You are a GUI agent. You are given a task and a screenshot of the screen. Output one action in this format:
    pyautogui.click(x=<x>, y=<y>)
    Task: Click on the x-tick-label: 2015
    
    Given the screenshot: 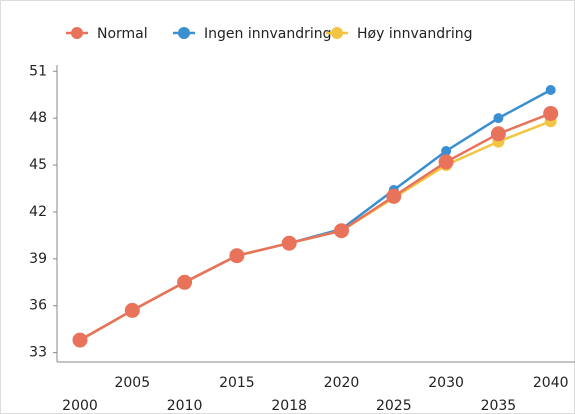 What is the action you would take?
    pyautogui.click(x=237, y=383)
    